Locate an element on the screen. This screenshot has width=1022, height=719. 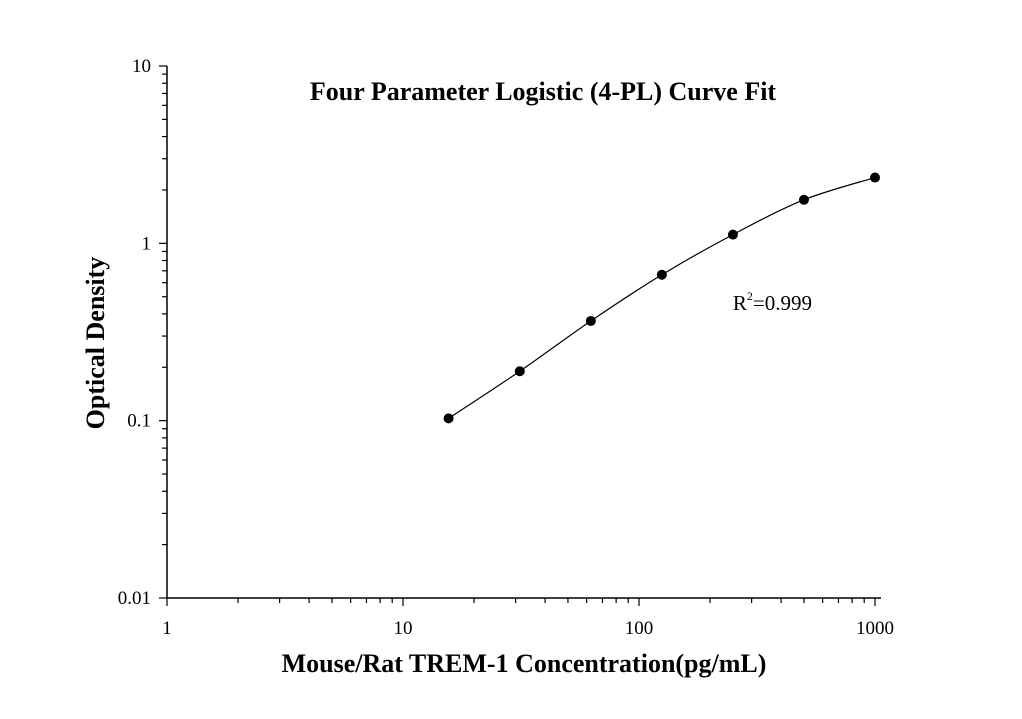
y-tick-label: 1 is located at coordinates (147, 243).